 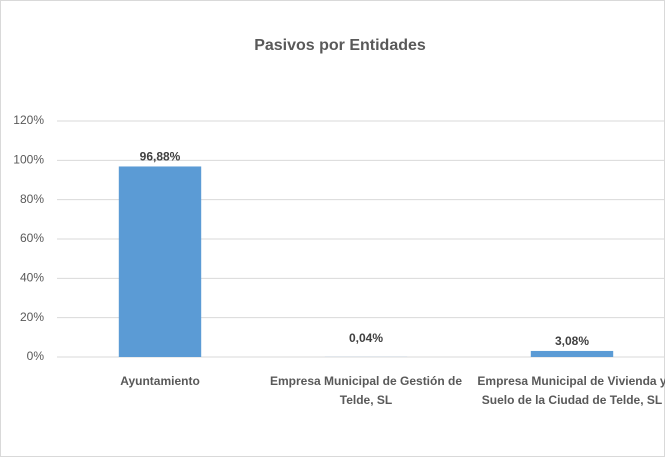 What do you see at coordinates (160, 157) in the screenshot?
I see `data-label: 96,88%` at bounding box center [160, 157].